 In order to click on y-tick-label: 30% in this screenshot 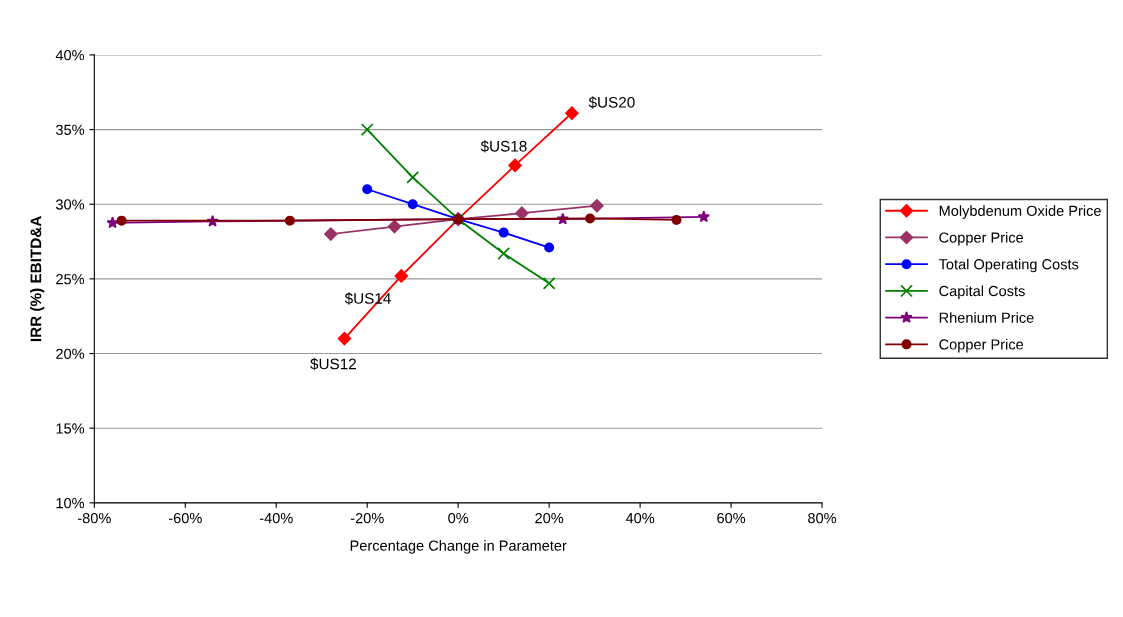, I will do `click(70, 204)`.